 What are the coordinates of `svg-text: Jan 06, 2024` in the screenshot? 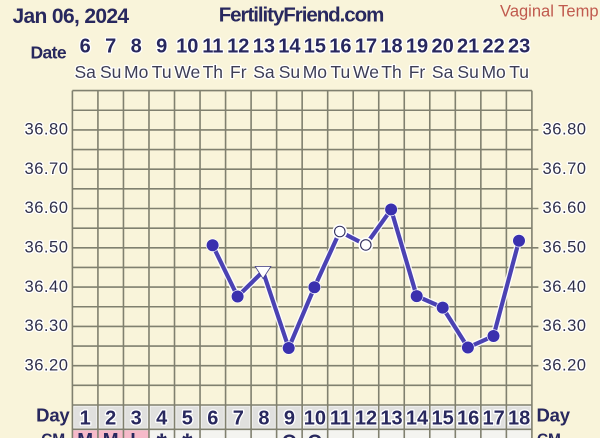 It's located at (71, 16).